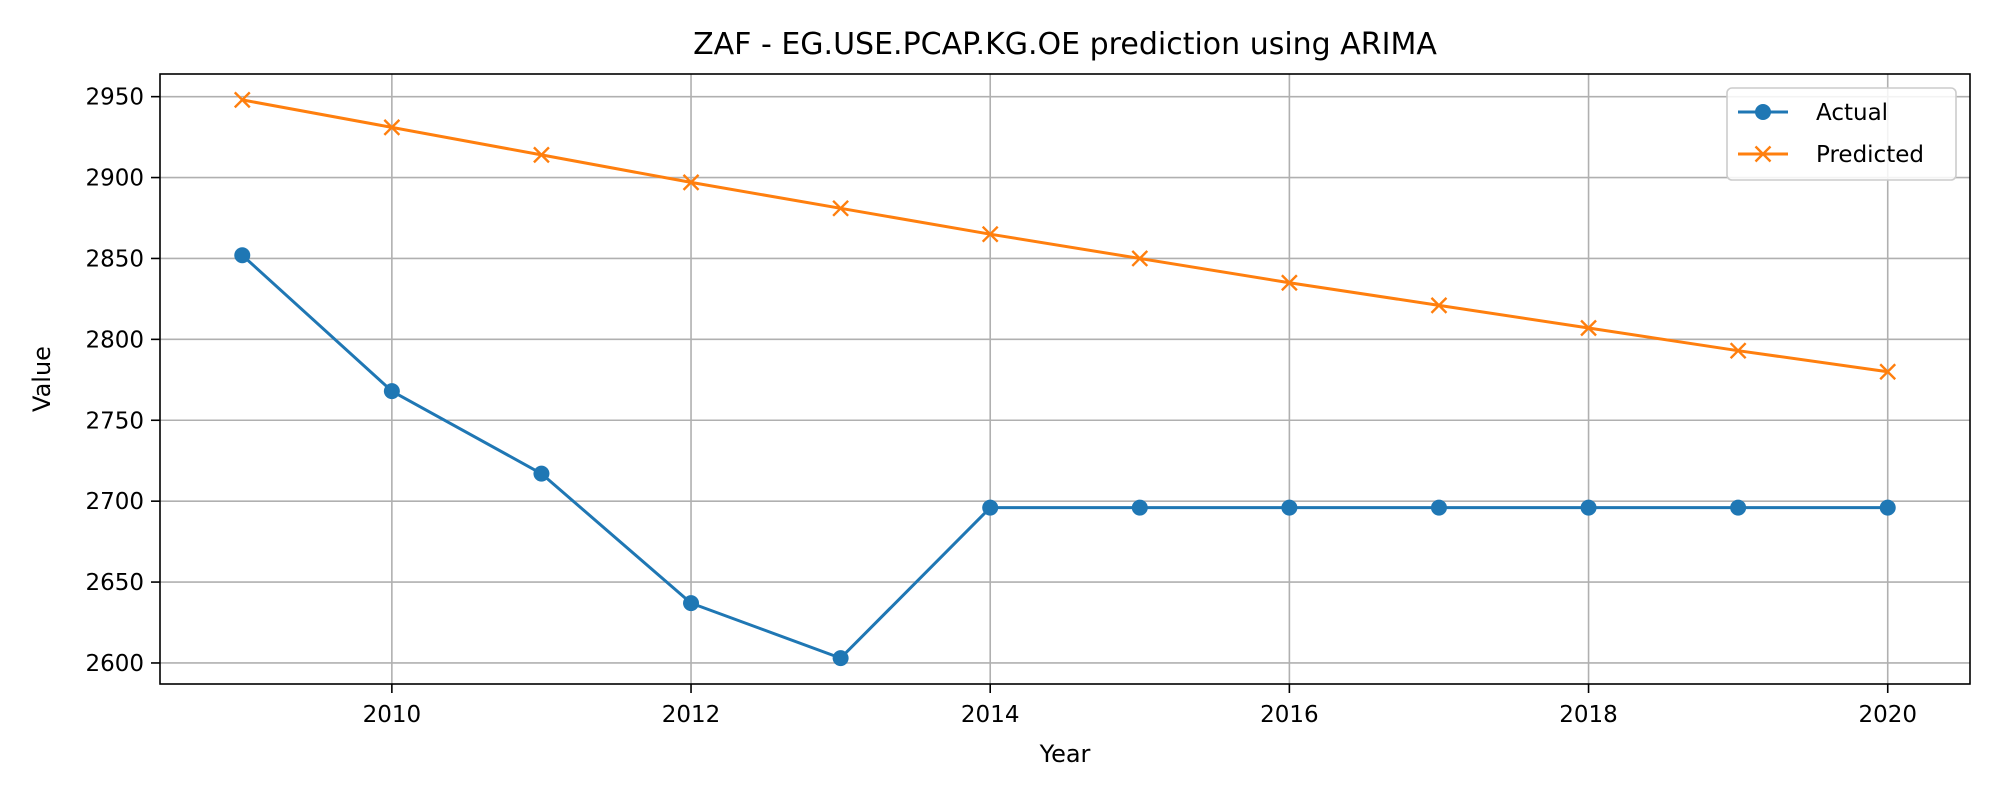 The image size is (2000, 800). What do you see at coordinates (114, 259) in the screenshot?
I see `y-tick-label: 2850` at bounding box center [114, 259].